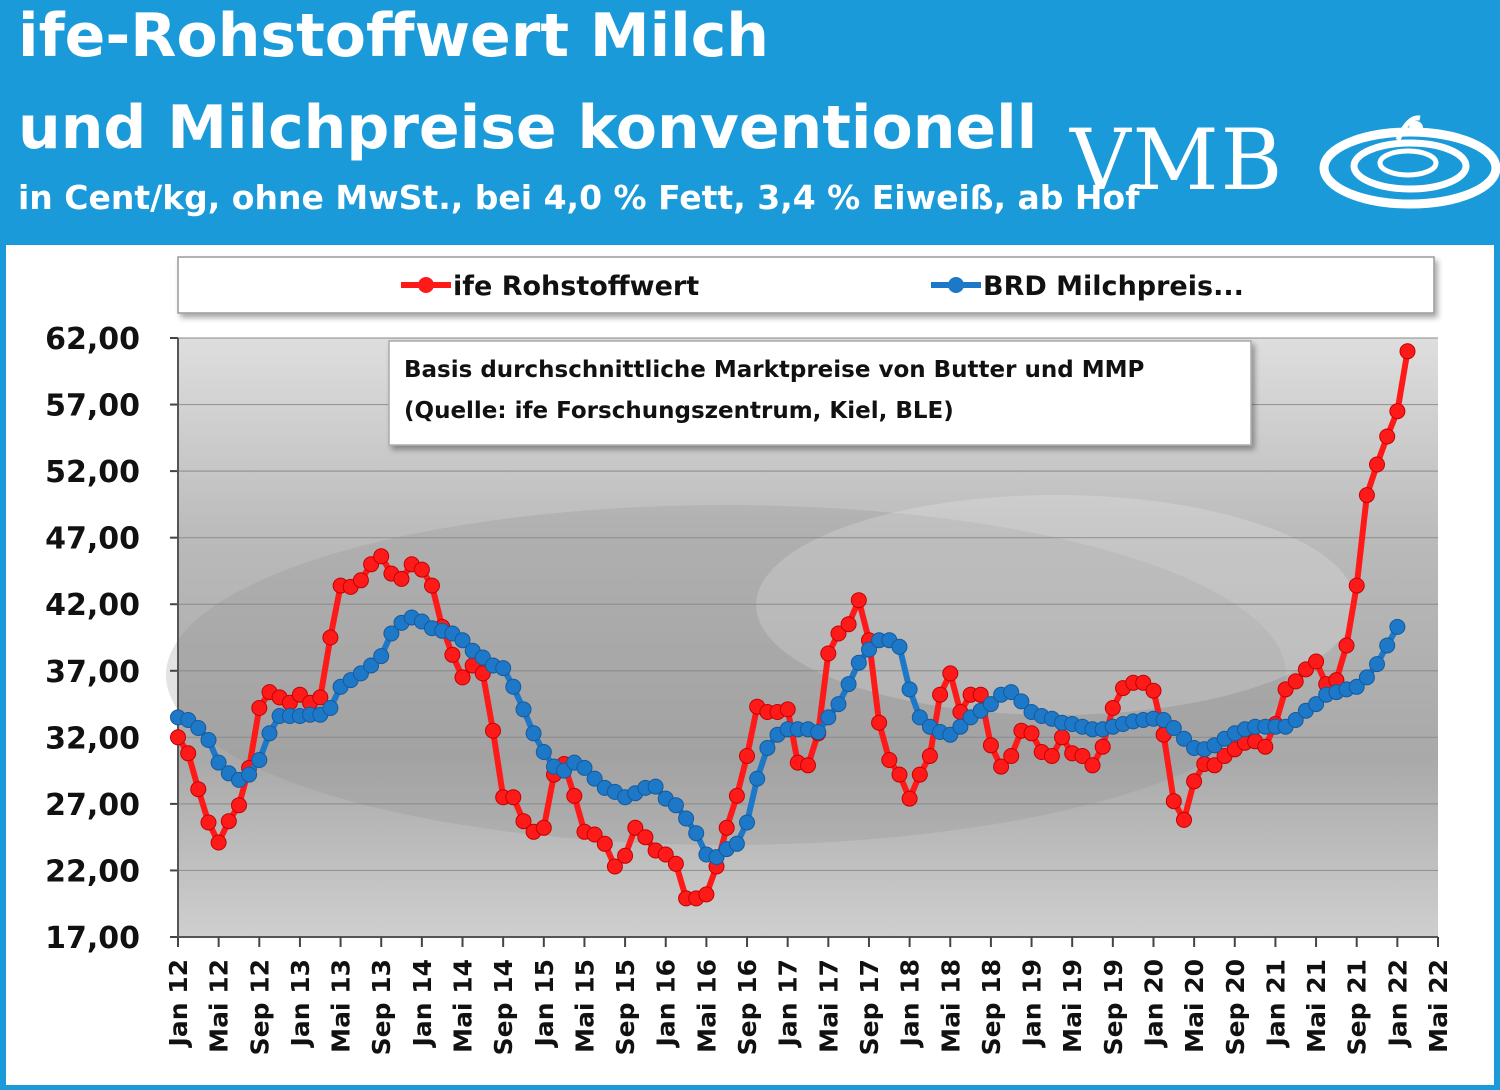 The image size is (1500, 1090). I want to click on y-tick-label: 37,00, so click(92, 672).